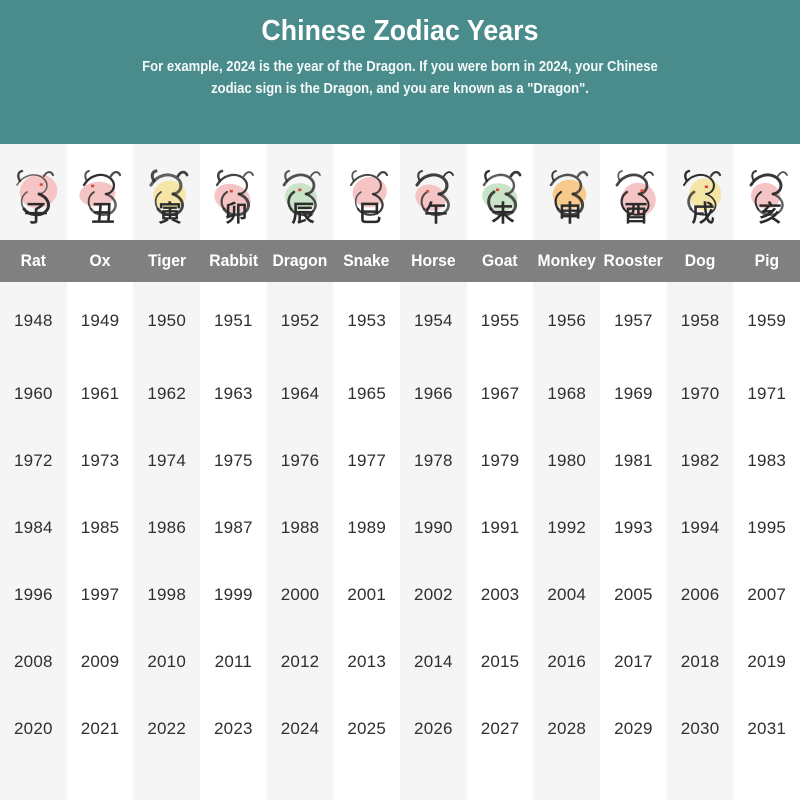 The image size is (800, 800). Describe the element at coordinates (366, 594) in the screenshot. I see `year-cell-snake-2001: 2001` at that location.